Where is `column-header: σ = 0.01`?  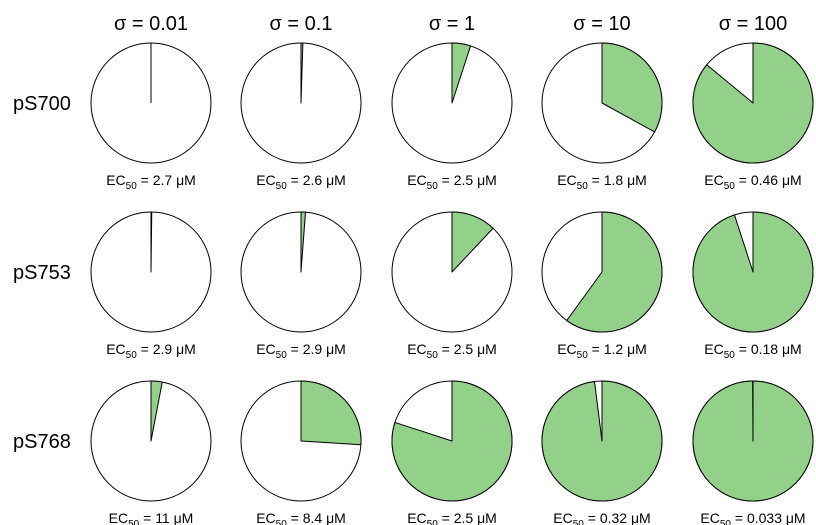 column-header: σ = 0.01 is located at coordinates (151, 24).